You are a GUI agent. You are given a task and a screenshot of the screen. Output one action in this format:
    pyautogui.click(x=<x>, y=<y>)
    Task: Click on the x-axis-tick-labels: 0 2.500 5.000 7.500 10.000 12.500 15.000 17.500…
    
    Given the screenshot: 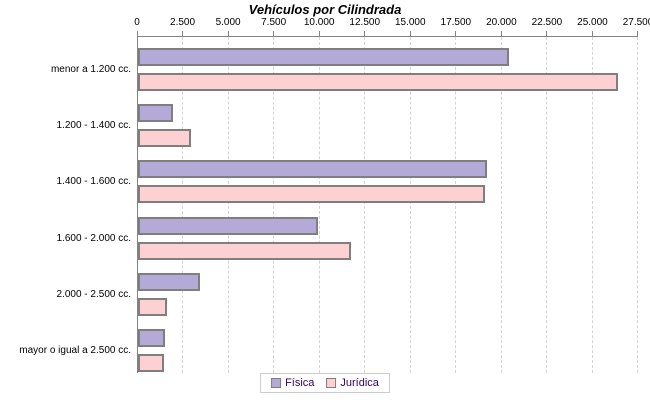 What is the action you would take?
    pyautogui.click(x=392, y=23)
    